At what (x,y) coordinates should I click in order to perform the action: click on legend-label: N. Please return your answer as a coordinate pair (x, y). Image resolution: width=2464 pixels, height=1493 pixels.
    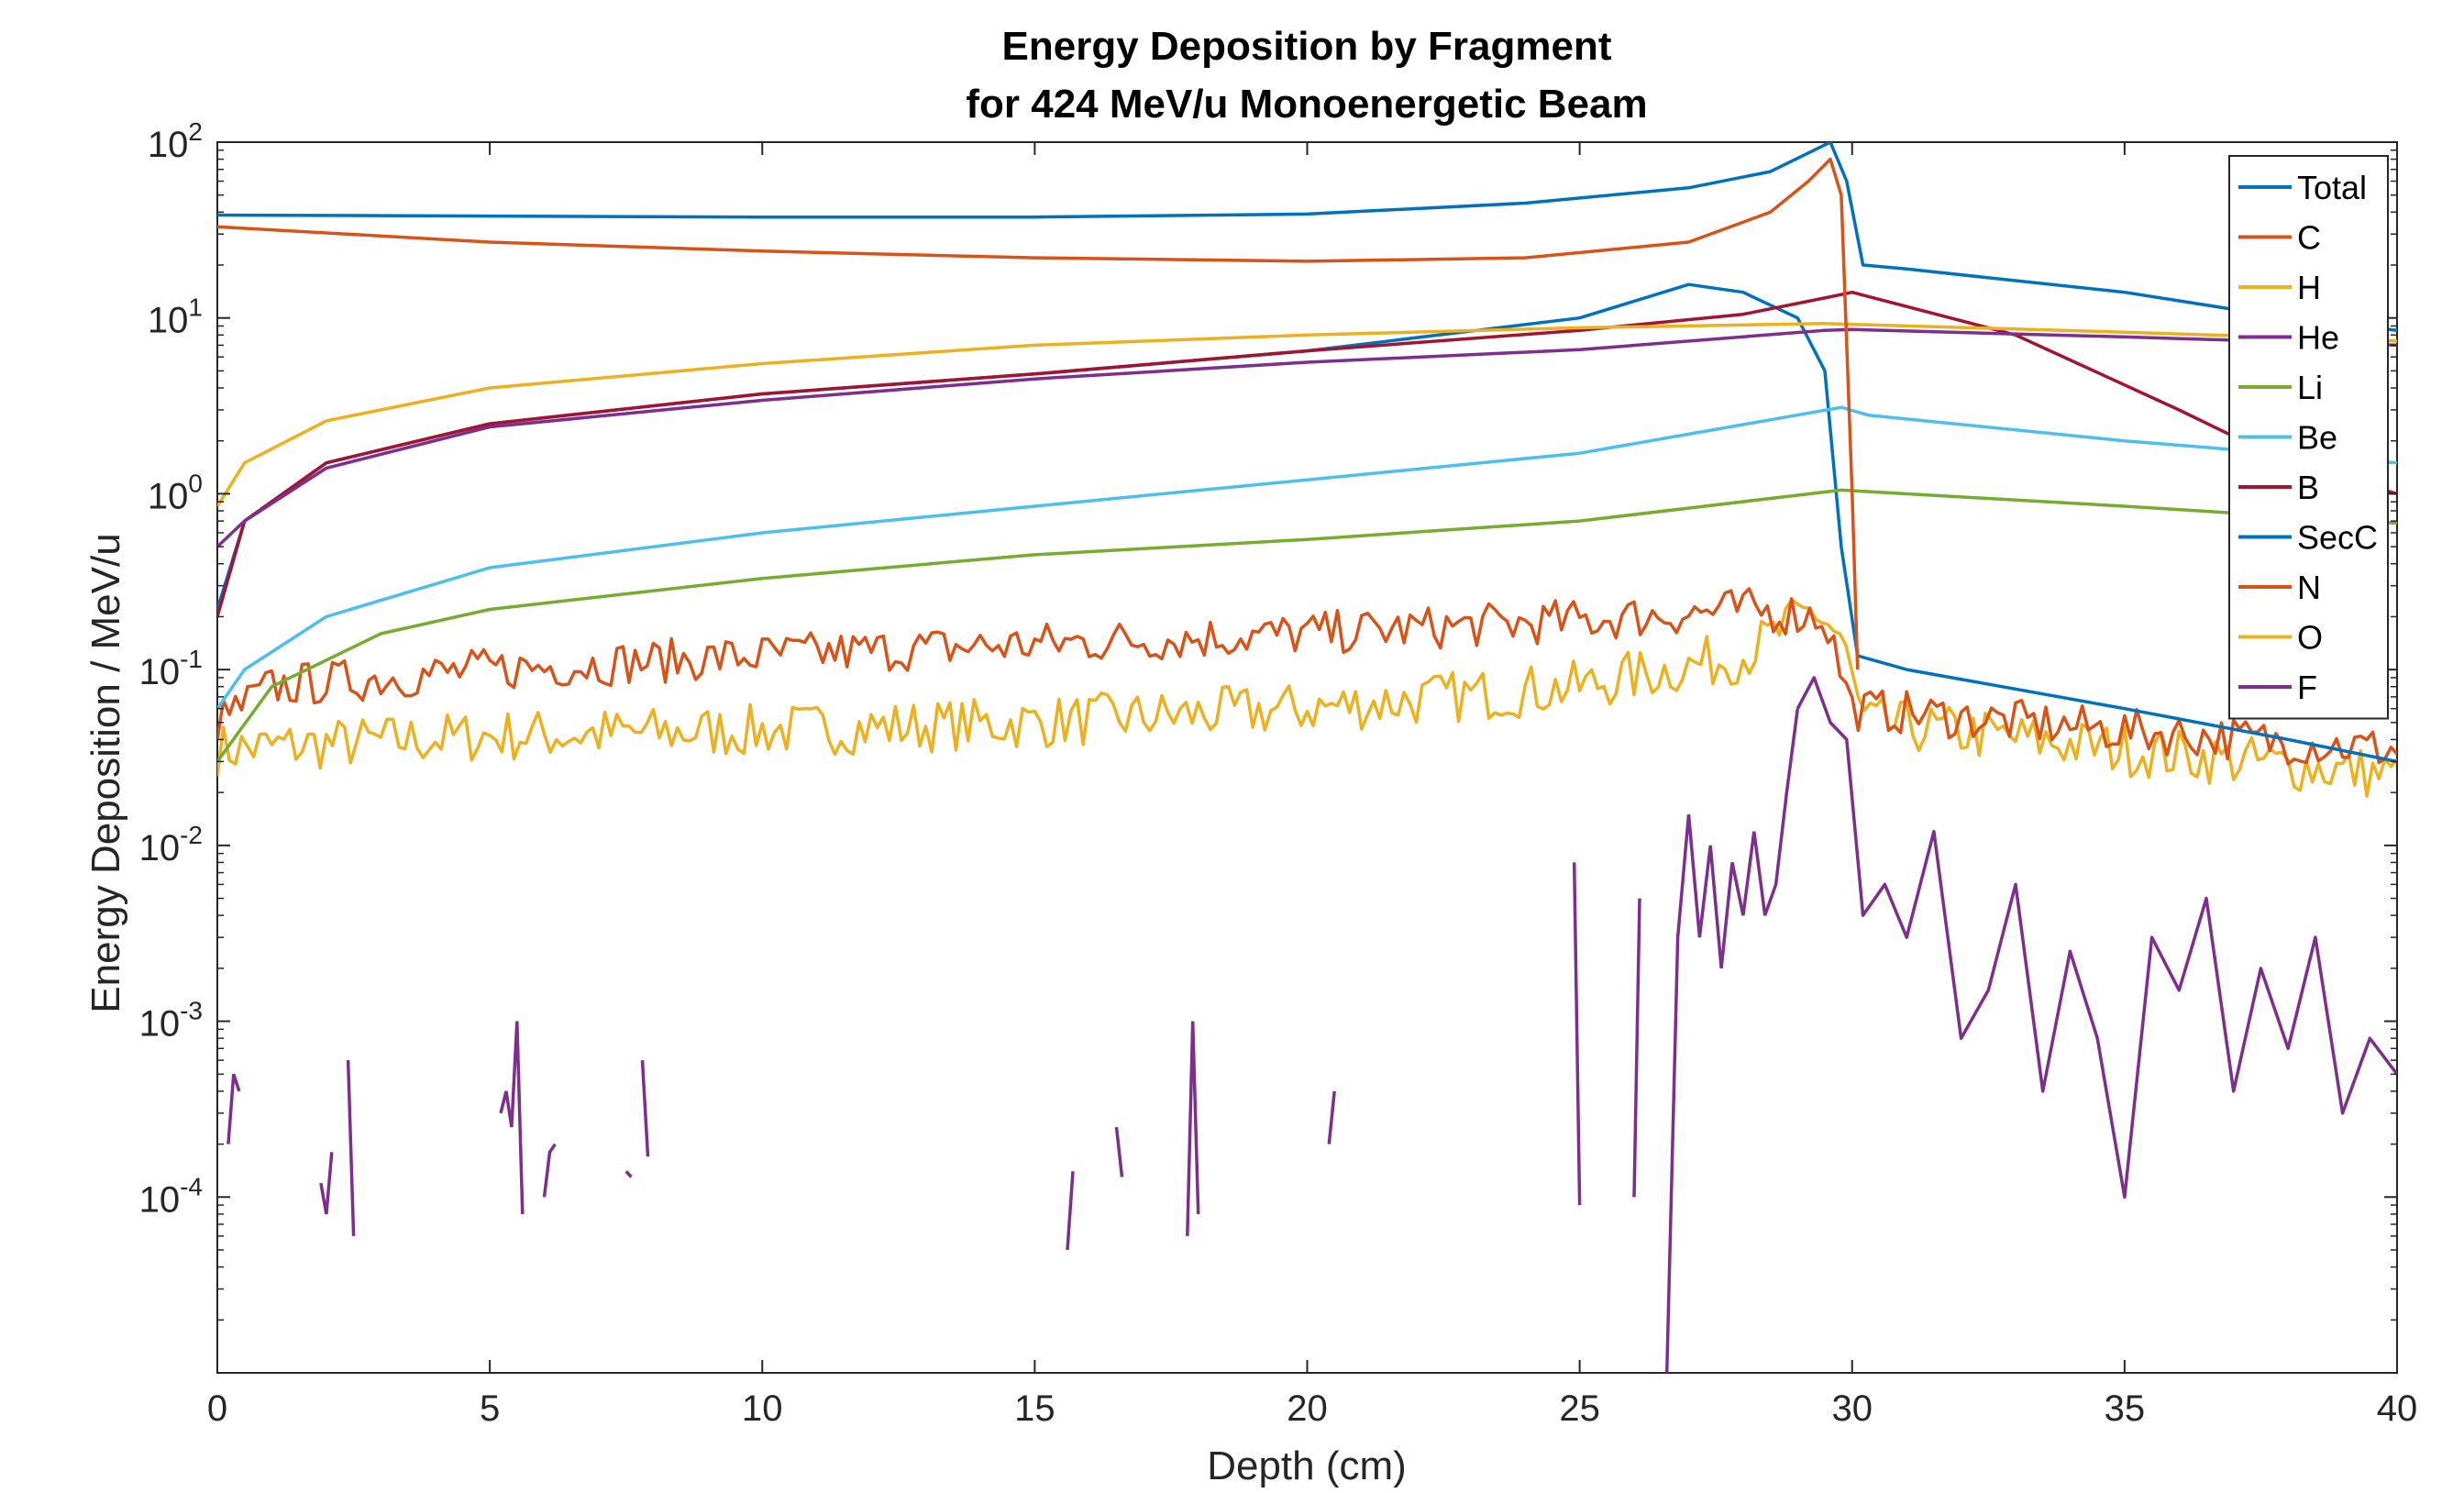
    Looking at the image, I should click on (2309, 587).